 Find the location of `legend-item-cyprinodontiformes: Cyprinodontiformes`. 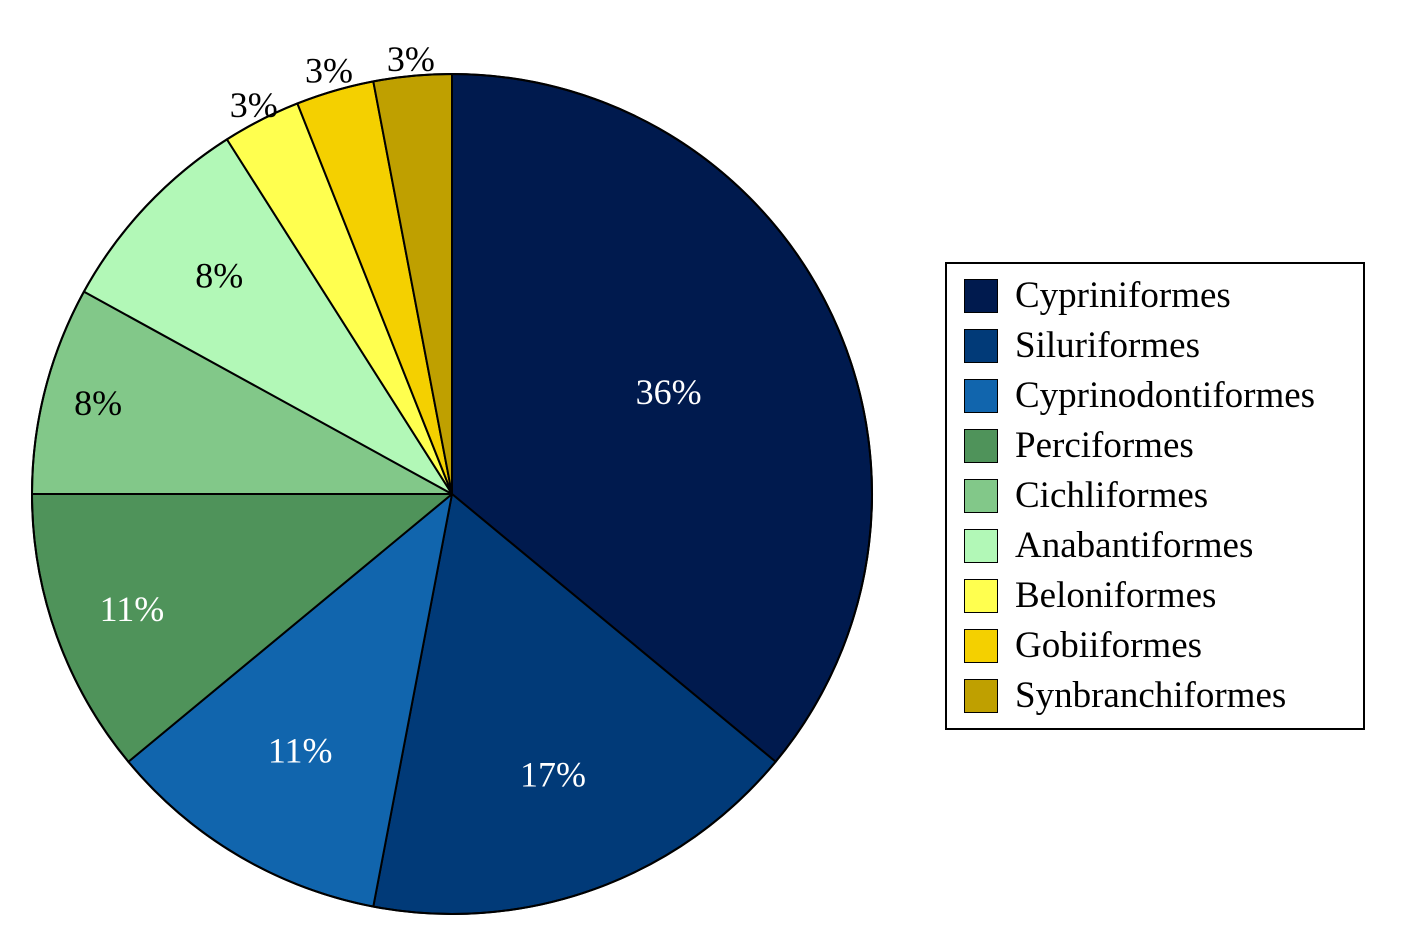

legend-item-cyprinodontiformes: Cyprinodontiformes is located at coordinates (1139, 396).